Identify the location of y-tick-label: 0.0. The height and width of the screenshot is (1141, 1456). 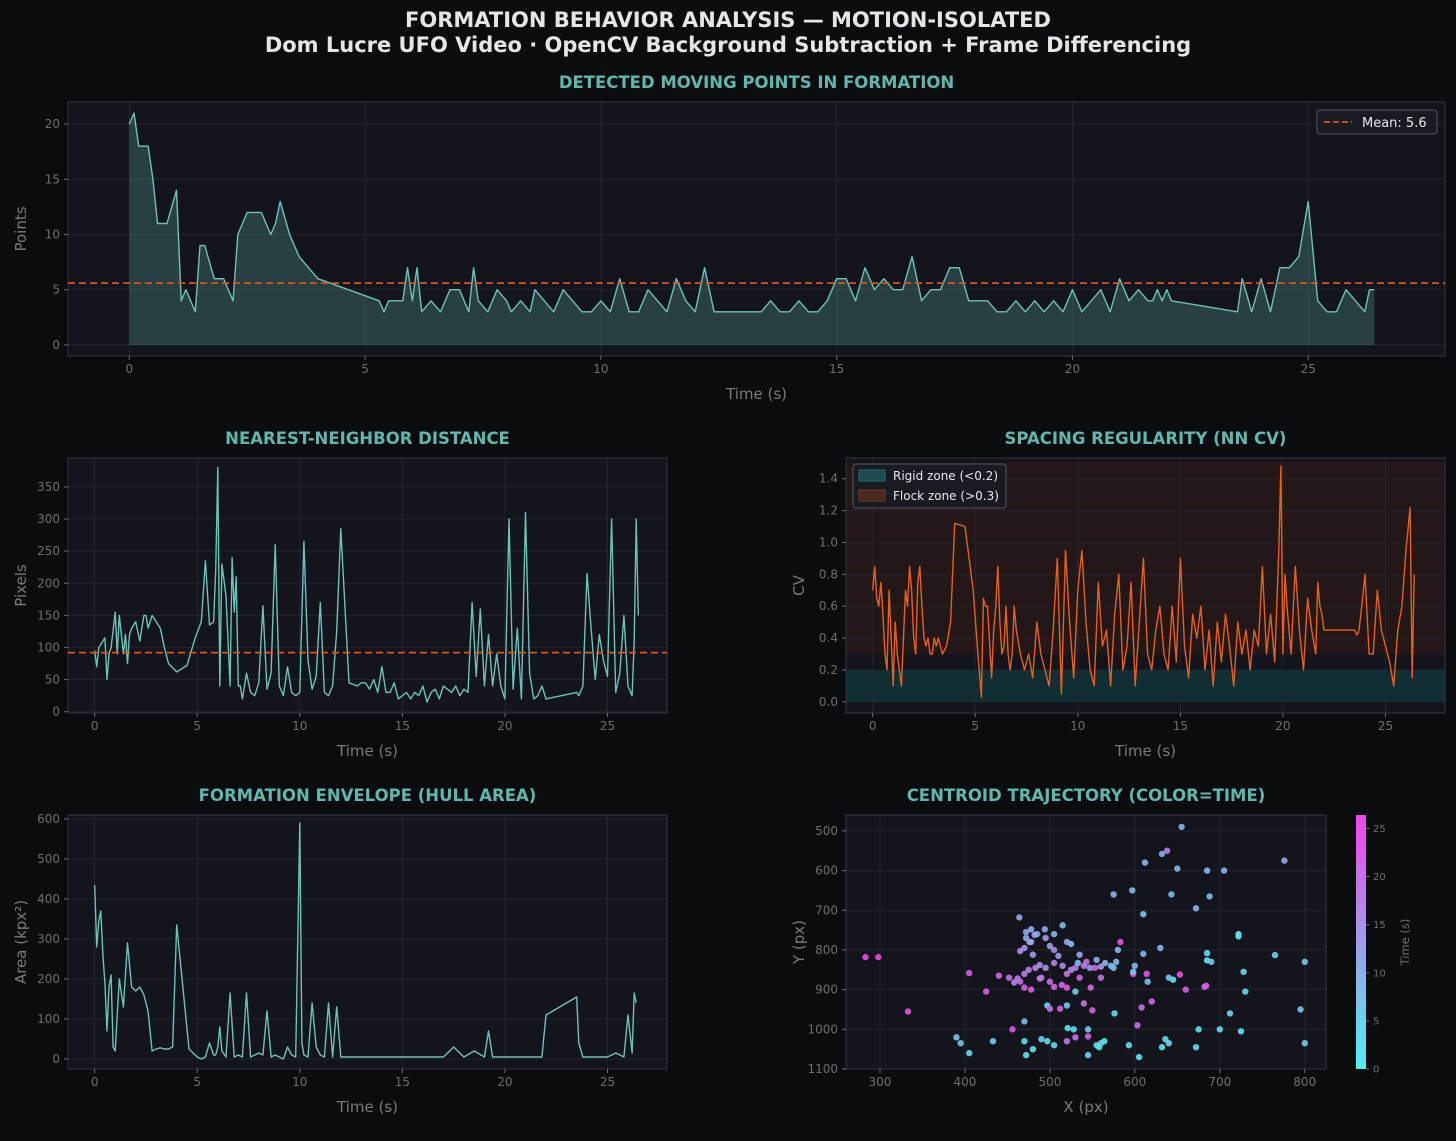
(828, 702).